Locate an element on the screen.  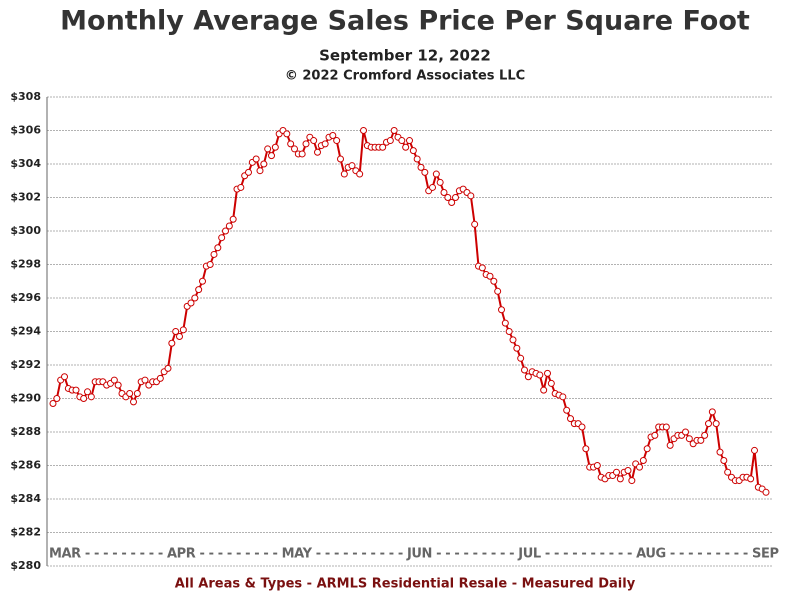
y-tick-label: $280 is located at coordinates (25, 565).